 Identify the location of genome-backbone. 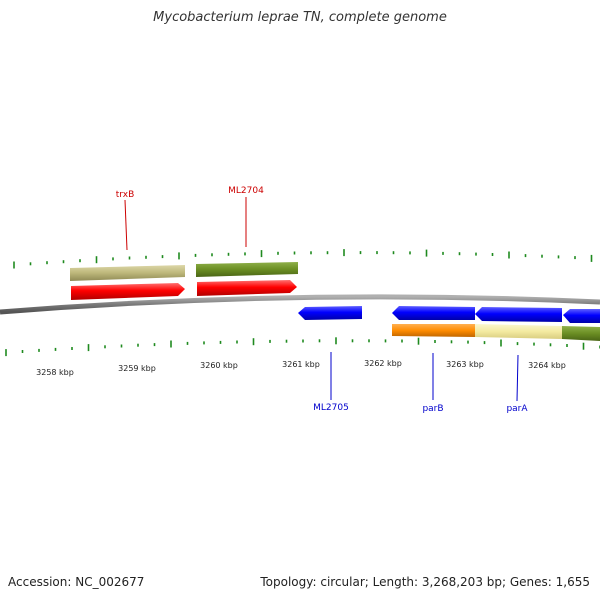
(300, 304).